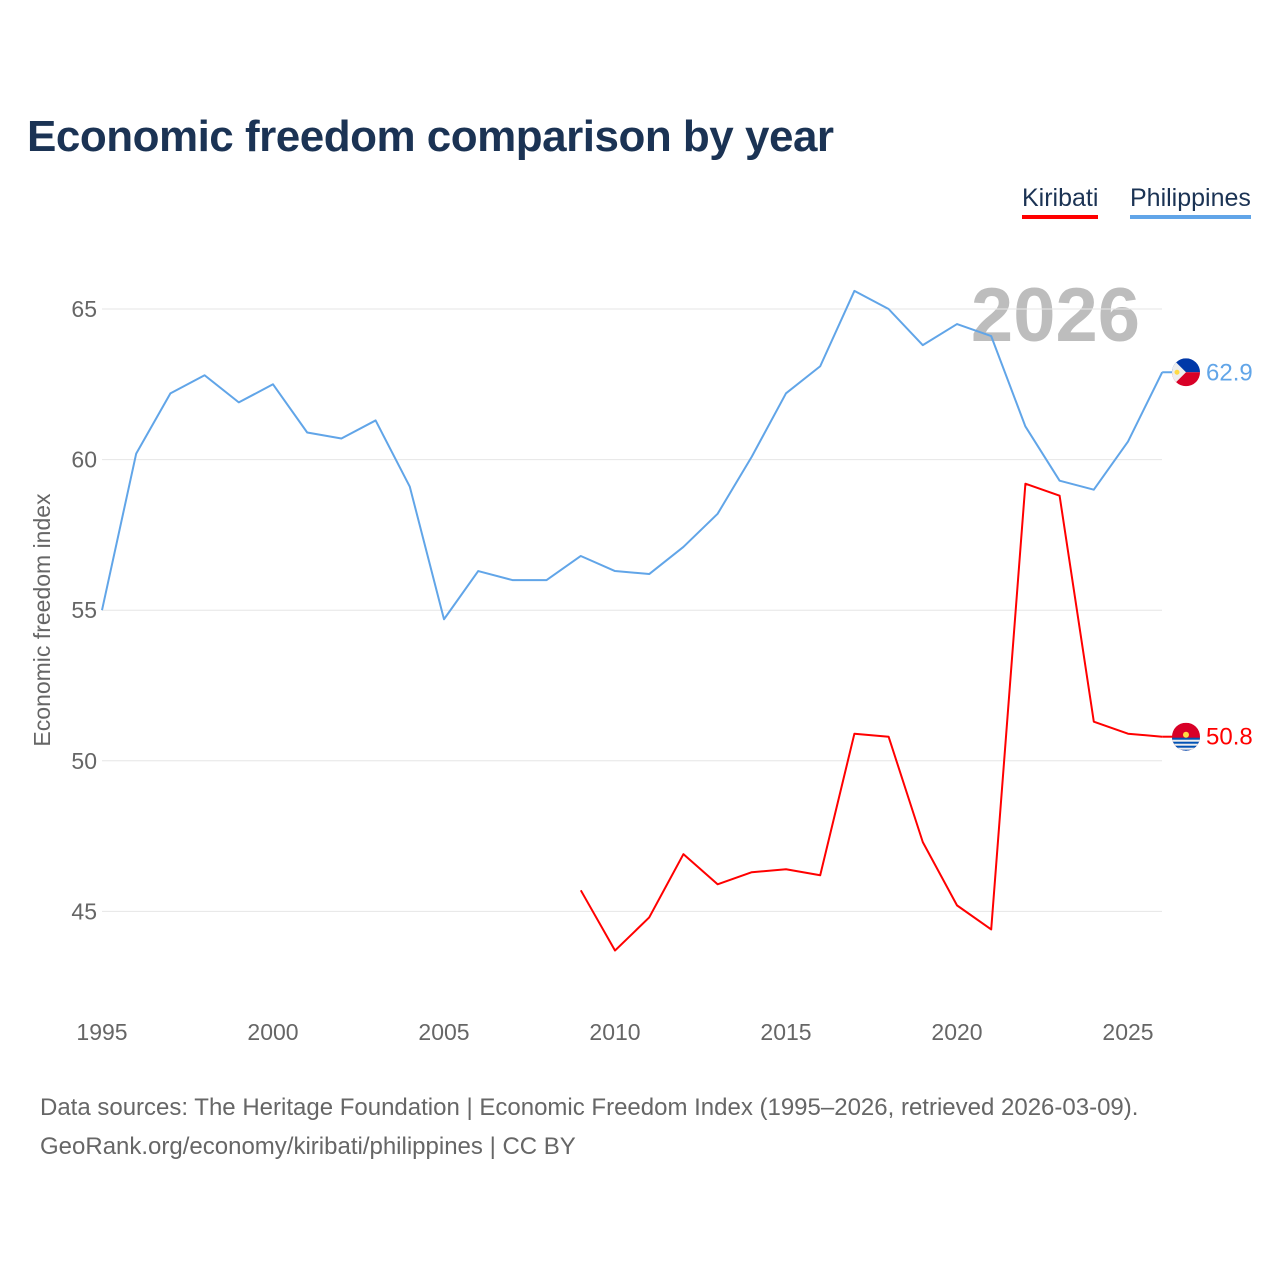 The image size is (1280, 1280). Describe the element at coordinates (1229, 372) in the screenshot. I see `end-value-label: 62.9` at that location.